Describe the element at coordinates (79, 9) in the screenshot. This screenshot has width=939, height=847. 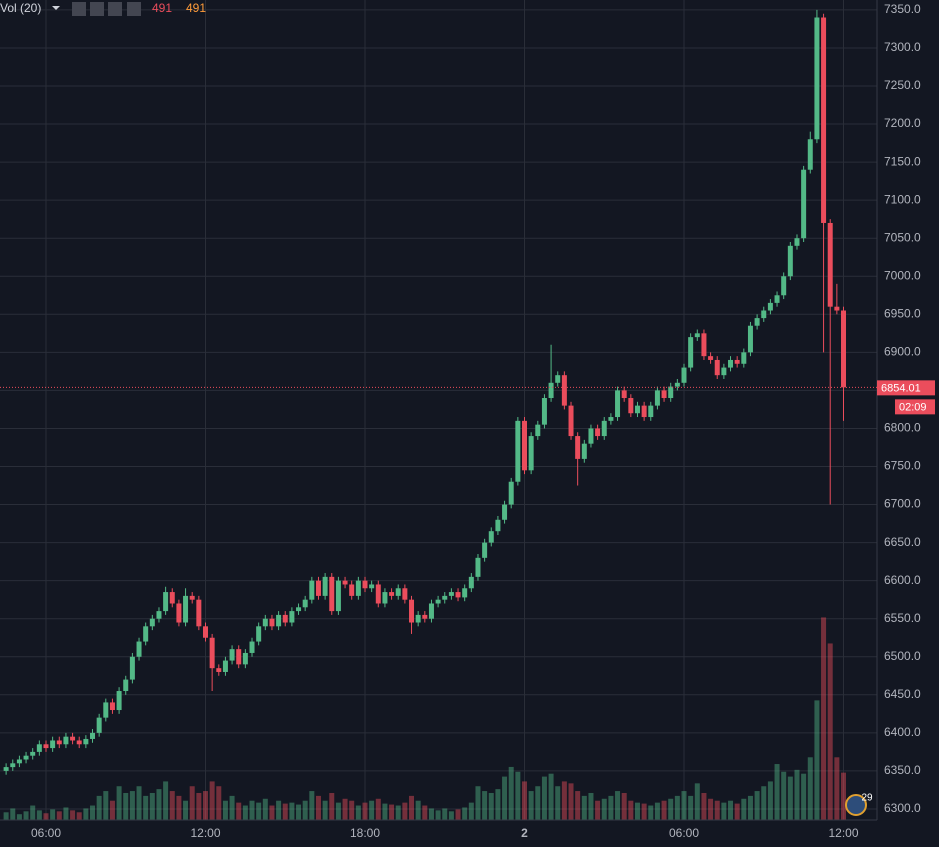
I see `settings-button` at that location.